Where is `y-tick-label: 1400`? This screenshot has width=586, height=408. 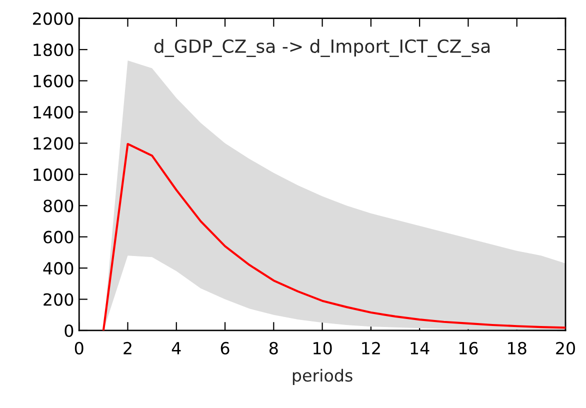 y-tick-label: 1400 is located at coordinates (54, 112).